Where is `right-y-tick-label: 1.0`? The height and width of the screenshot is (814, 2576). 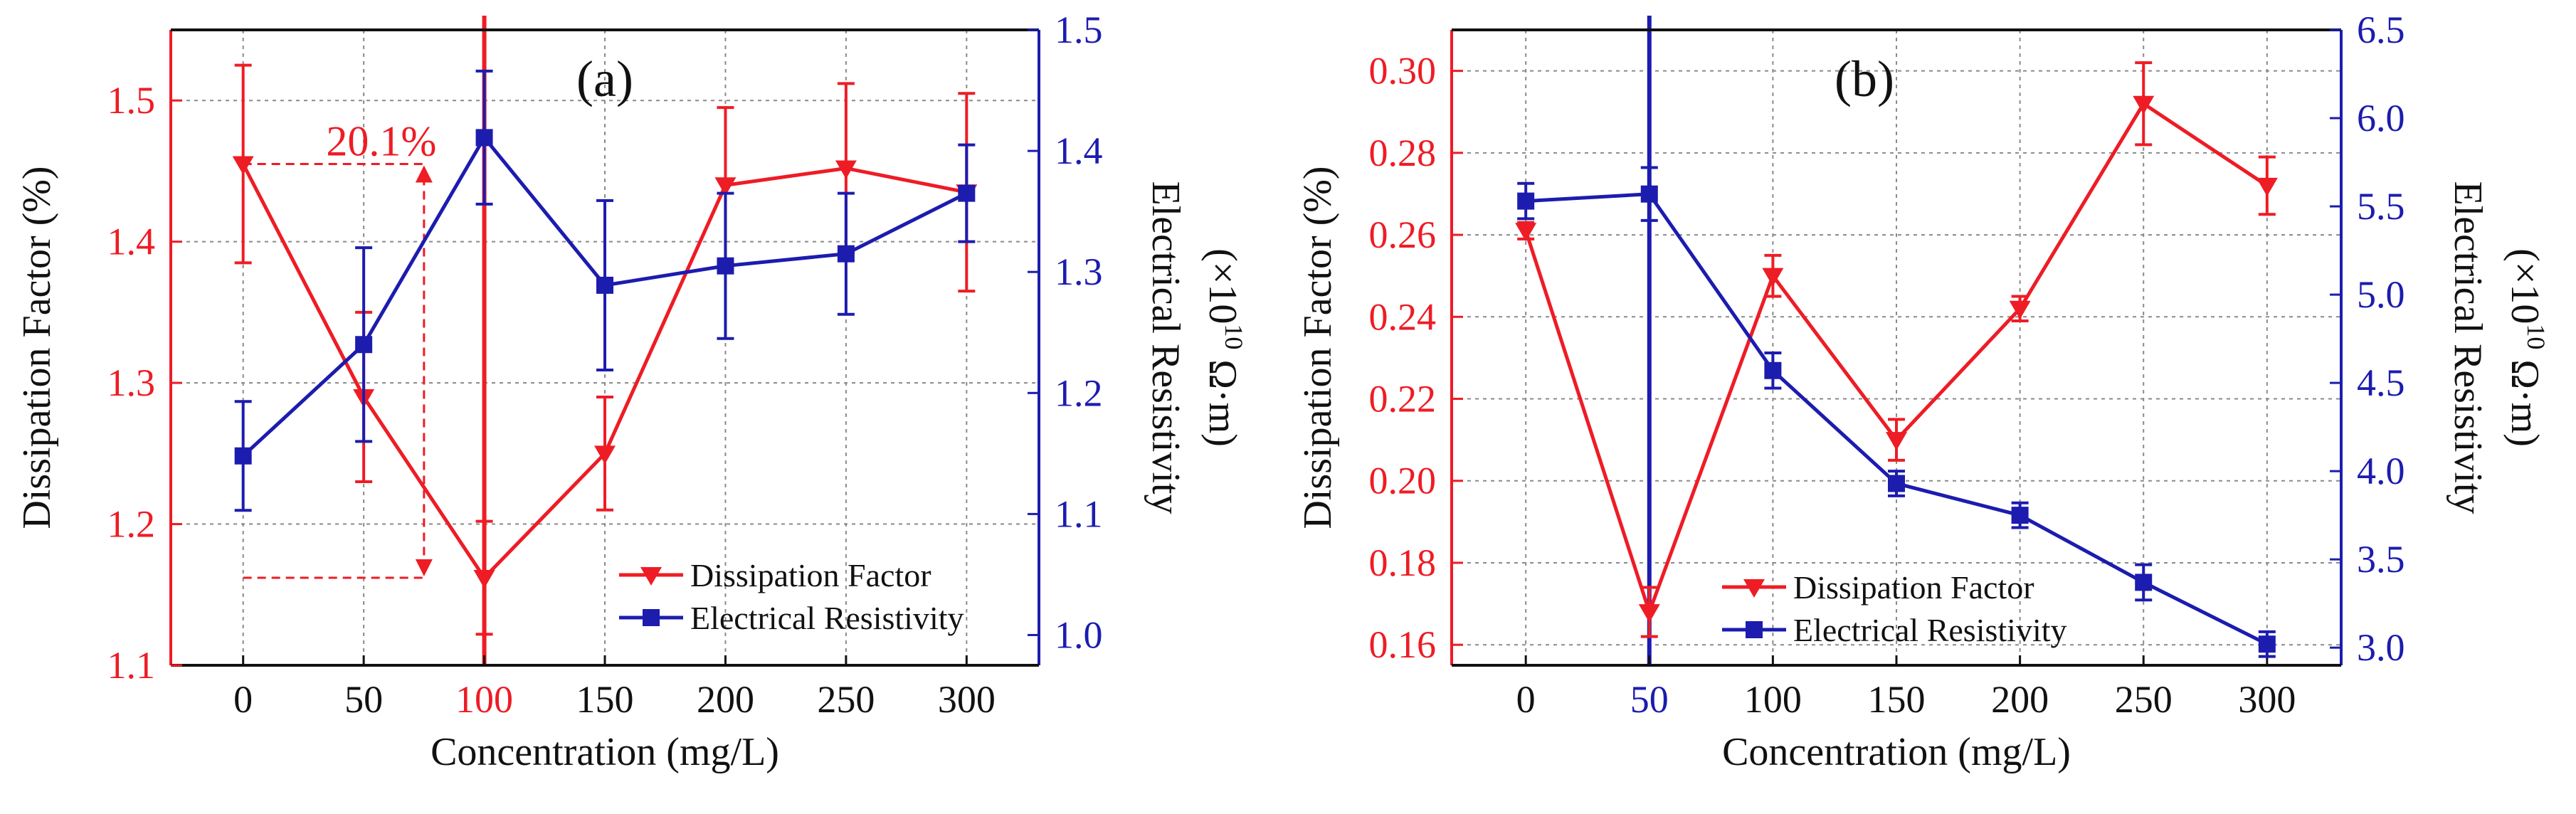
right-y-tick-label: 1.0 is located at coordinates (1079, 635).